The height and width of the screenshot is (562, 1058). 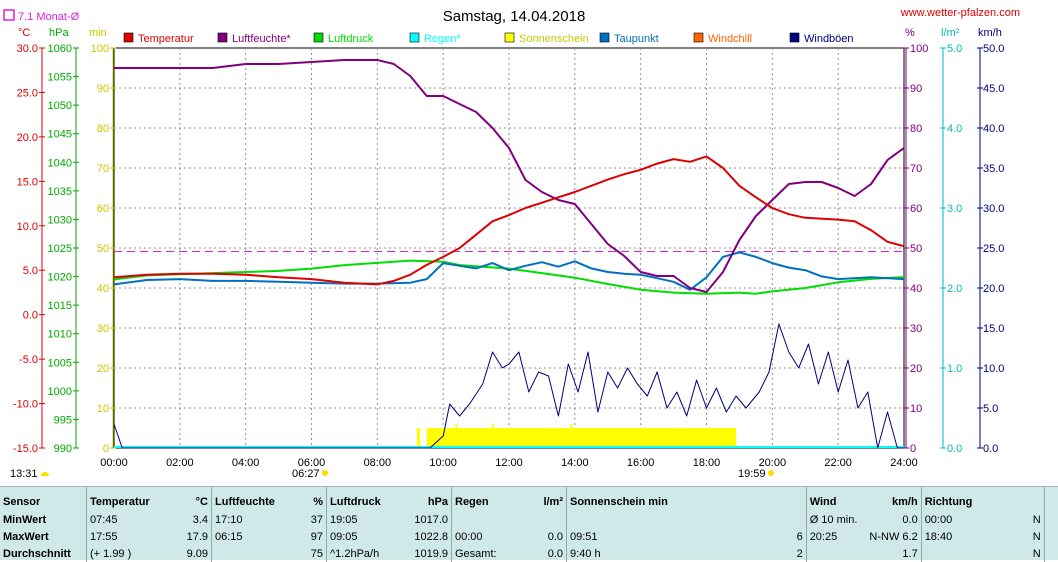 I want to click on rain-tick-label: 5.0, so click(x=954, y=49).